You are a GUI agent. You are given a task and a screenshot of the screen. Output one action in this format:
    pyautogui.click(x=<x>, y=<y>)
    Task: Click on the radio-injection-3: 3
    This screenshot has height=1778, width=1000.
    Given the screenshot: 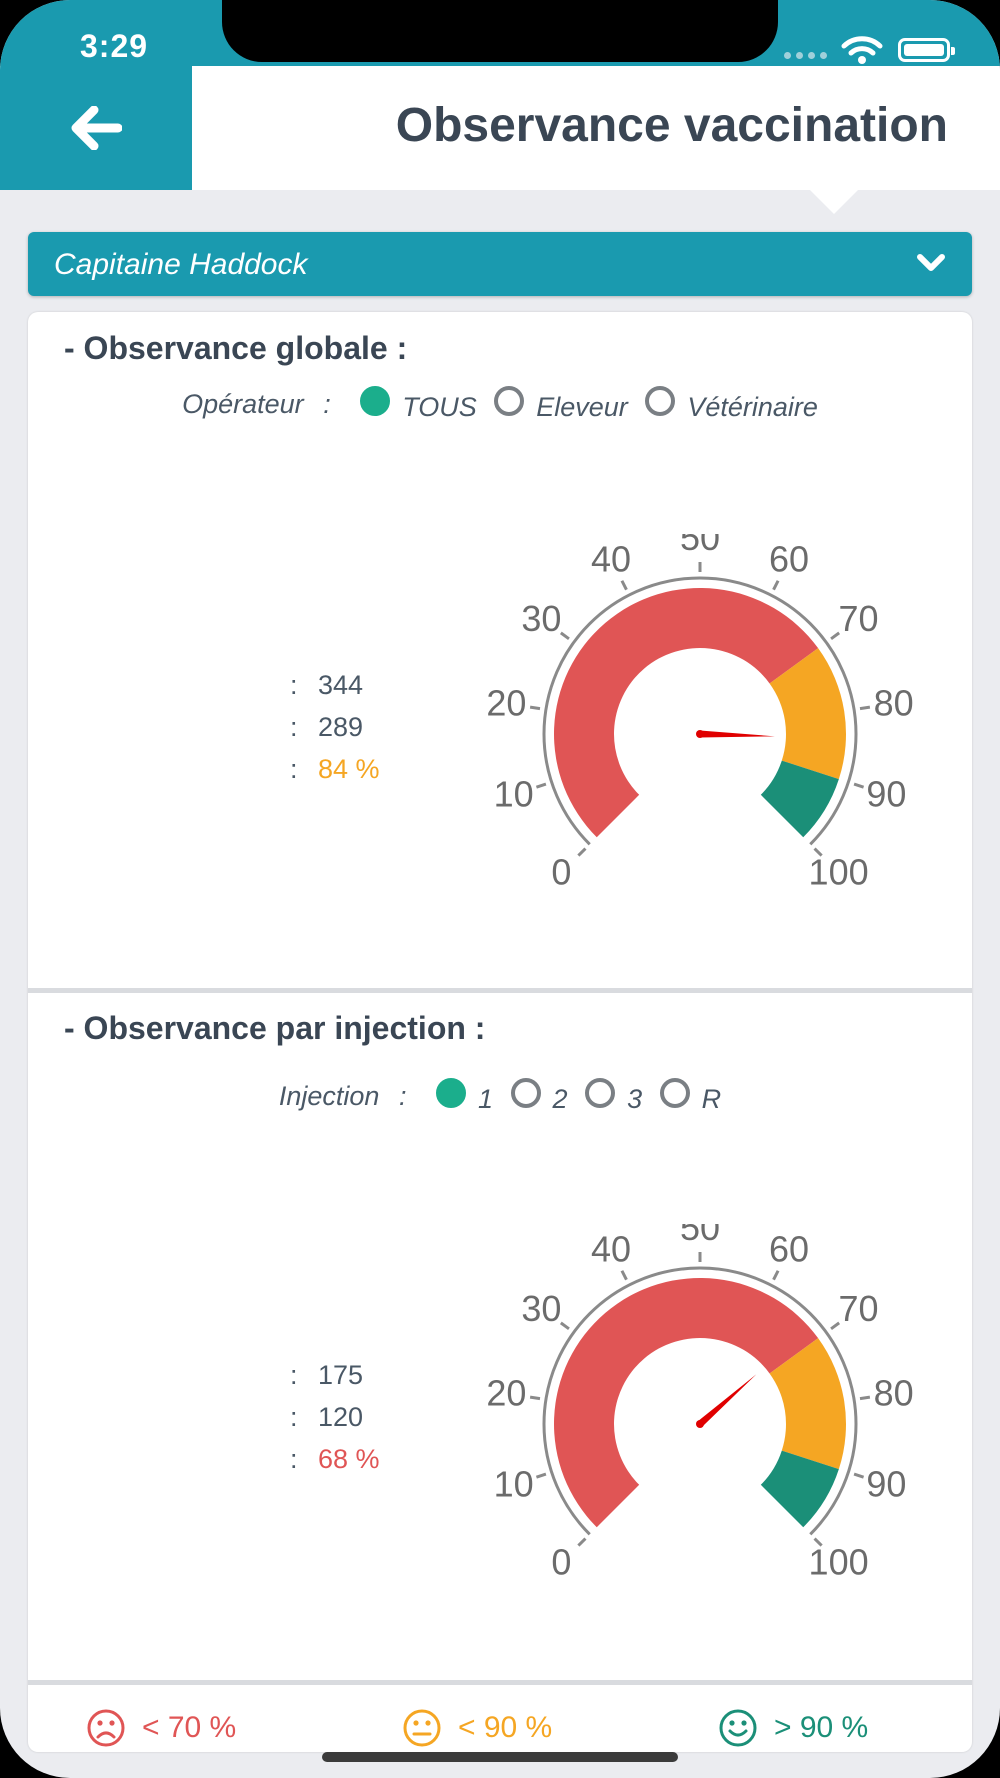 What is the action you would take?
    pyautogui.click(x=613, y=1096)
    